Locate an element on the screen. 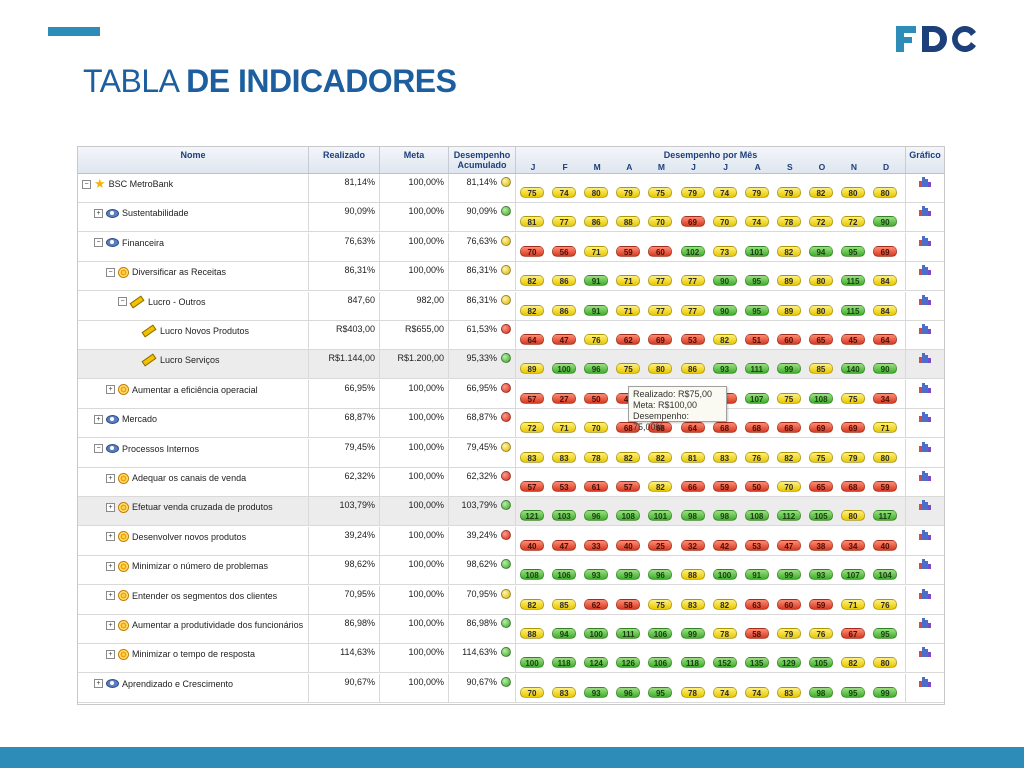  month-value-pill: 40 is located at coordinates (628, 545).